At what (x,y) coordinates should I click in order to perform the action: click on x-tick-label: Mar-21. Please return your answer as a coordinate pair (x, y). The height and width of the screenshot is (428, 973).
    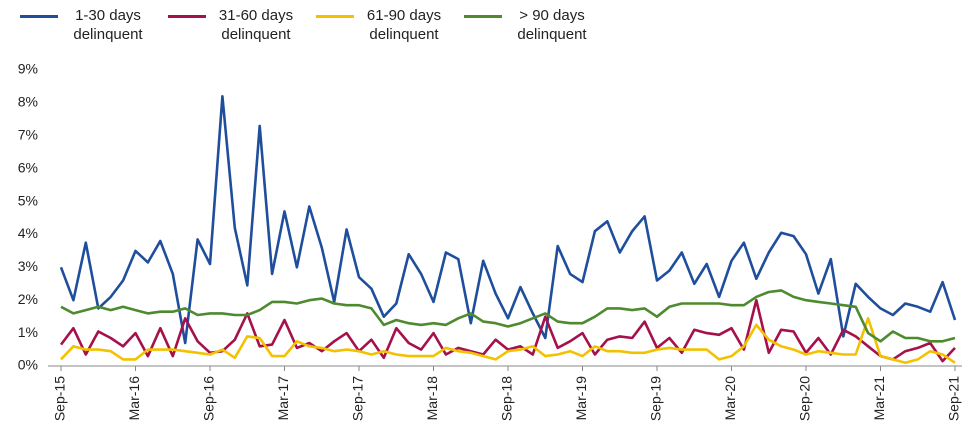
    Looking at the image, I should click on (879, 398).